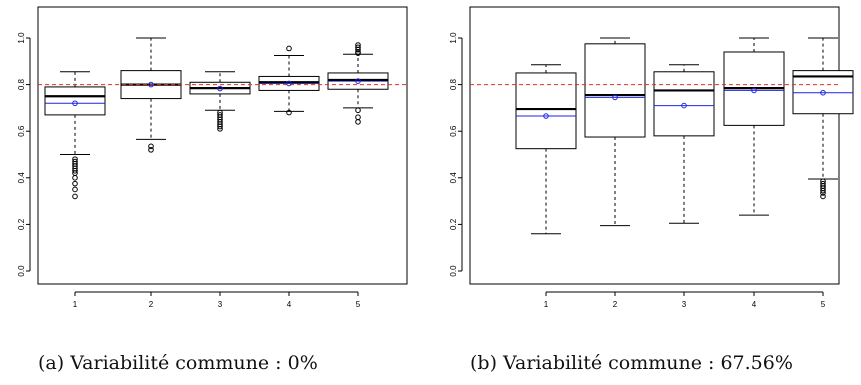 This screenshot has width=861, height=385. I want to click on caption-a: (a) Variabilité commune : 0%, so click(178, 363).